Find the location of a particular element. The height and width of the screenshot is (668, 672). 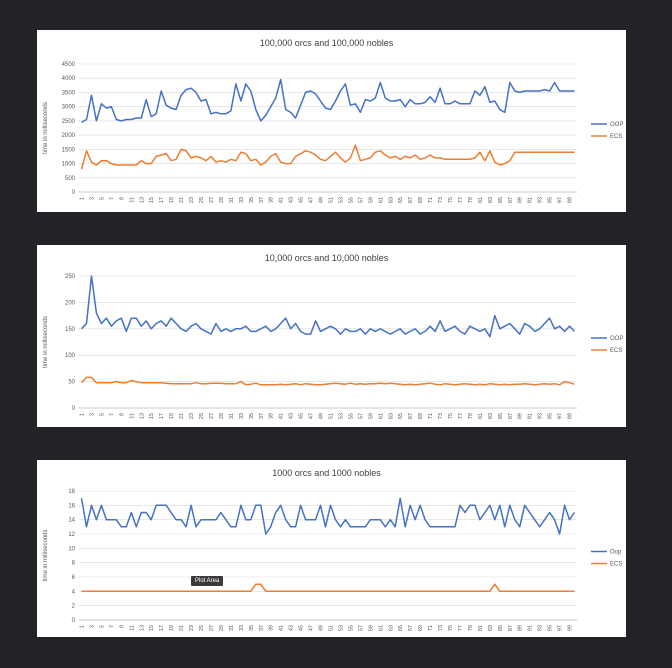

x-tick-label: 67 is located at coordinates (411, 200).